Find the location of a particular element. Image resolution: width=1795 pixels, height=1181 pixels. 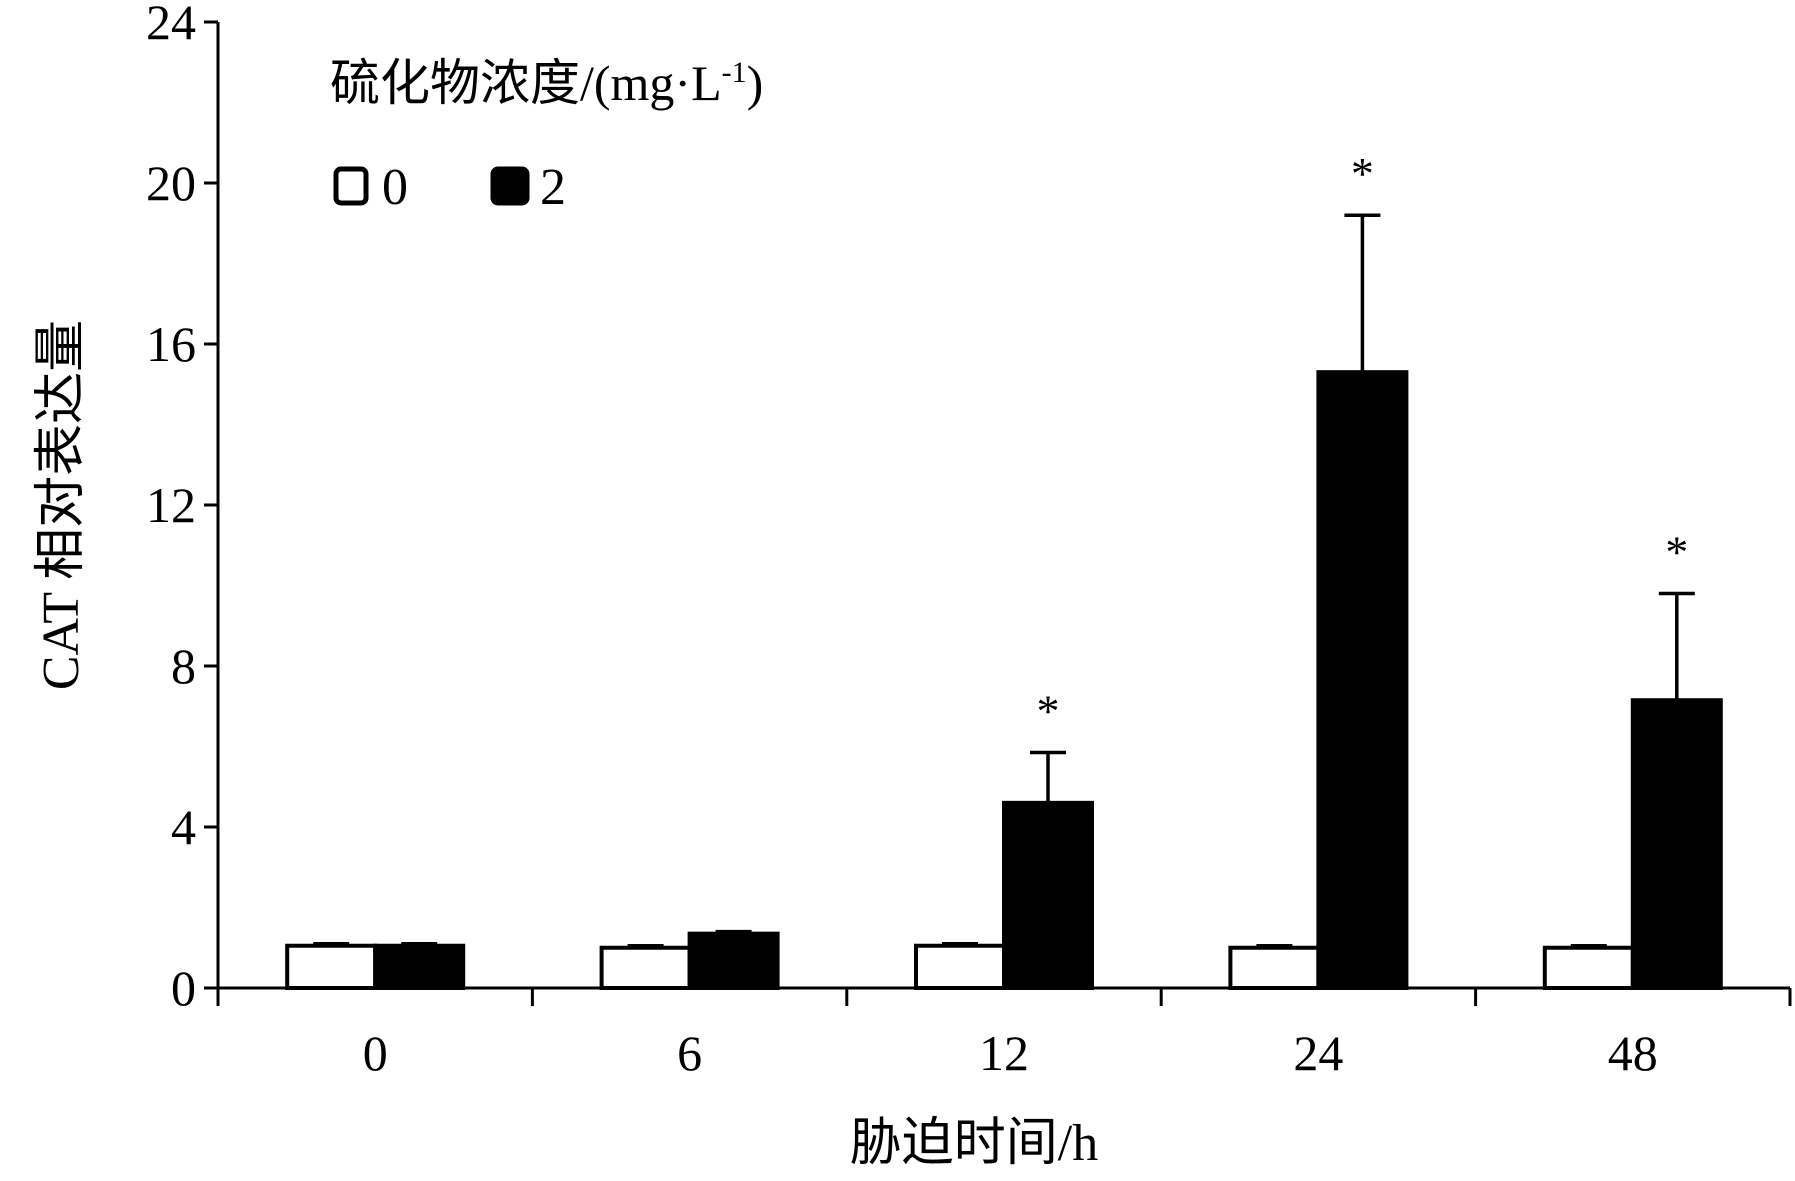

y-tick-label: 0 is located at coordinates (183, 988).